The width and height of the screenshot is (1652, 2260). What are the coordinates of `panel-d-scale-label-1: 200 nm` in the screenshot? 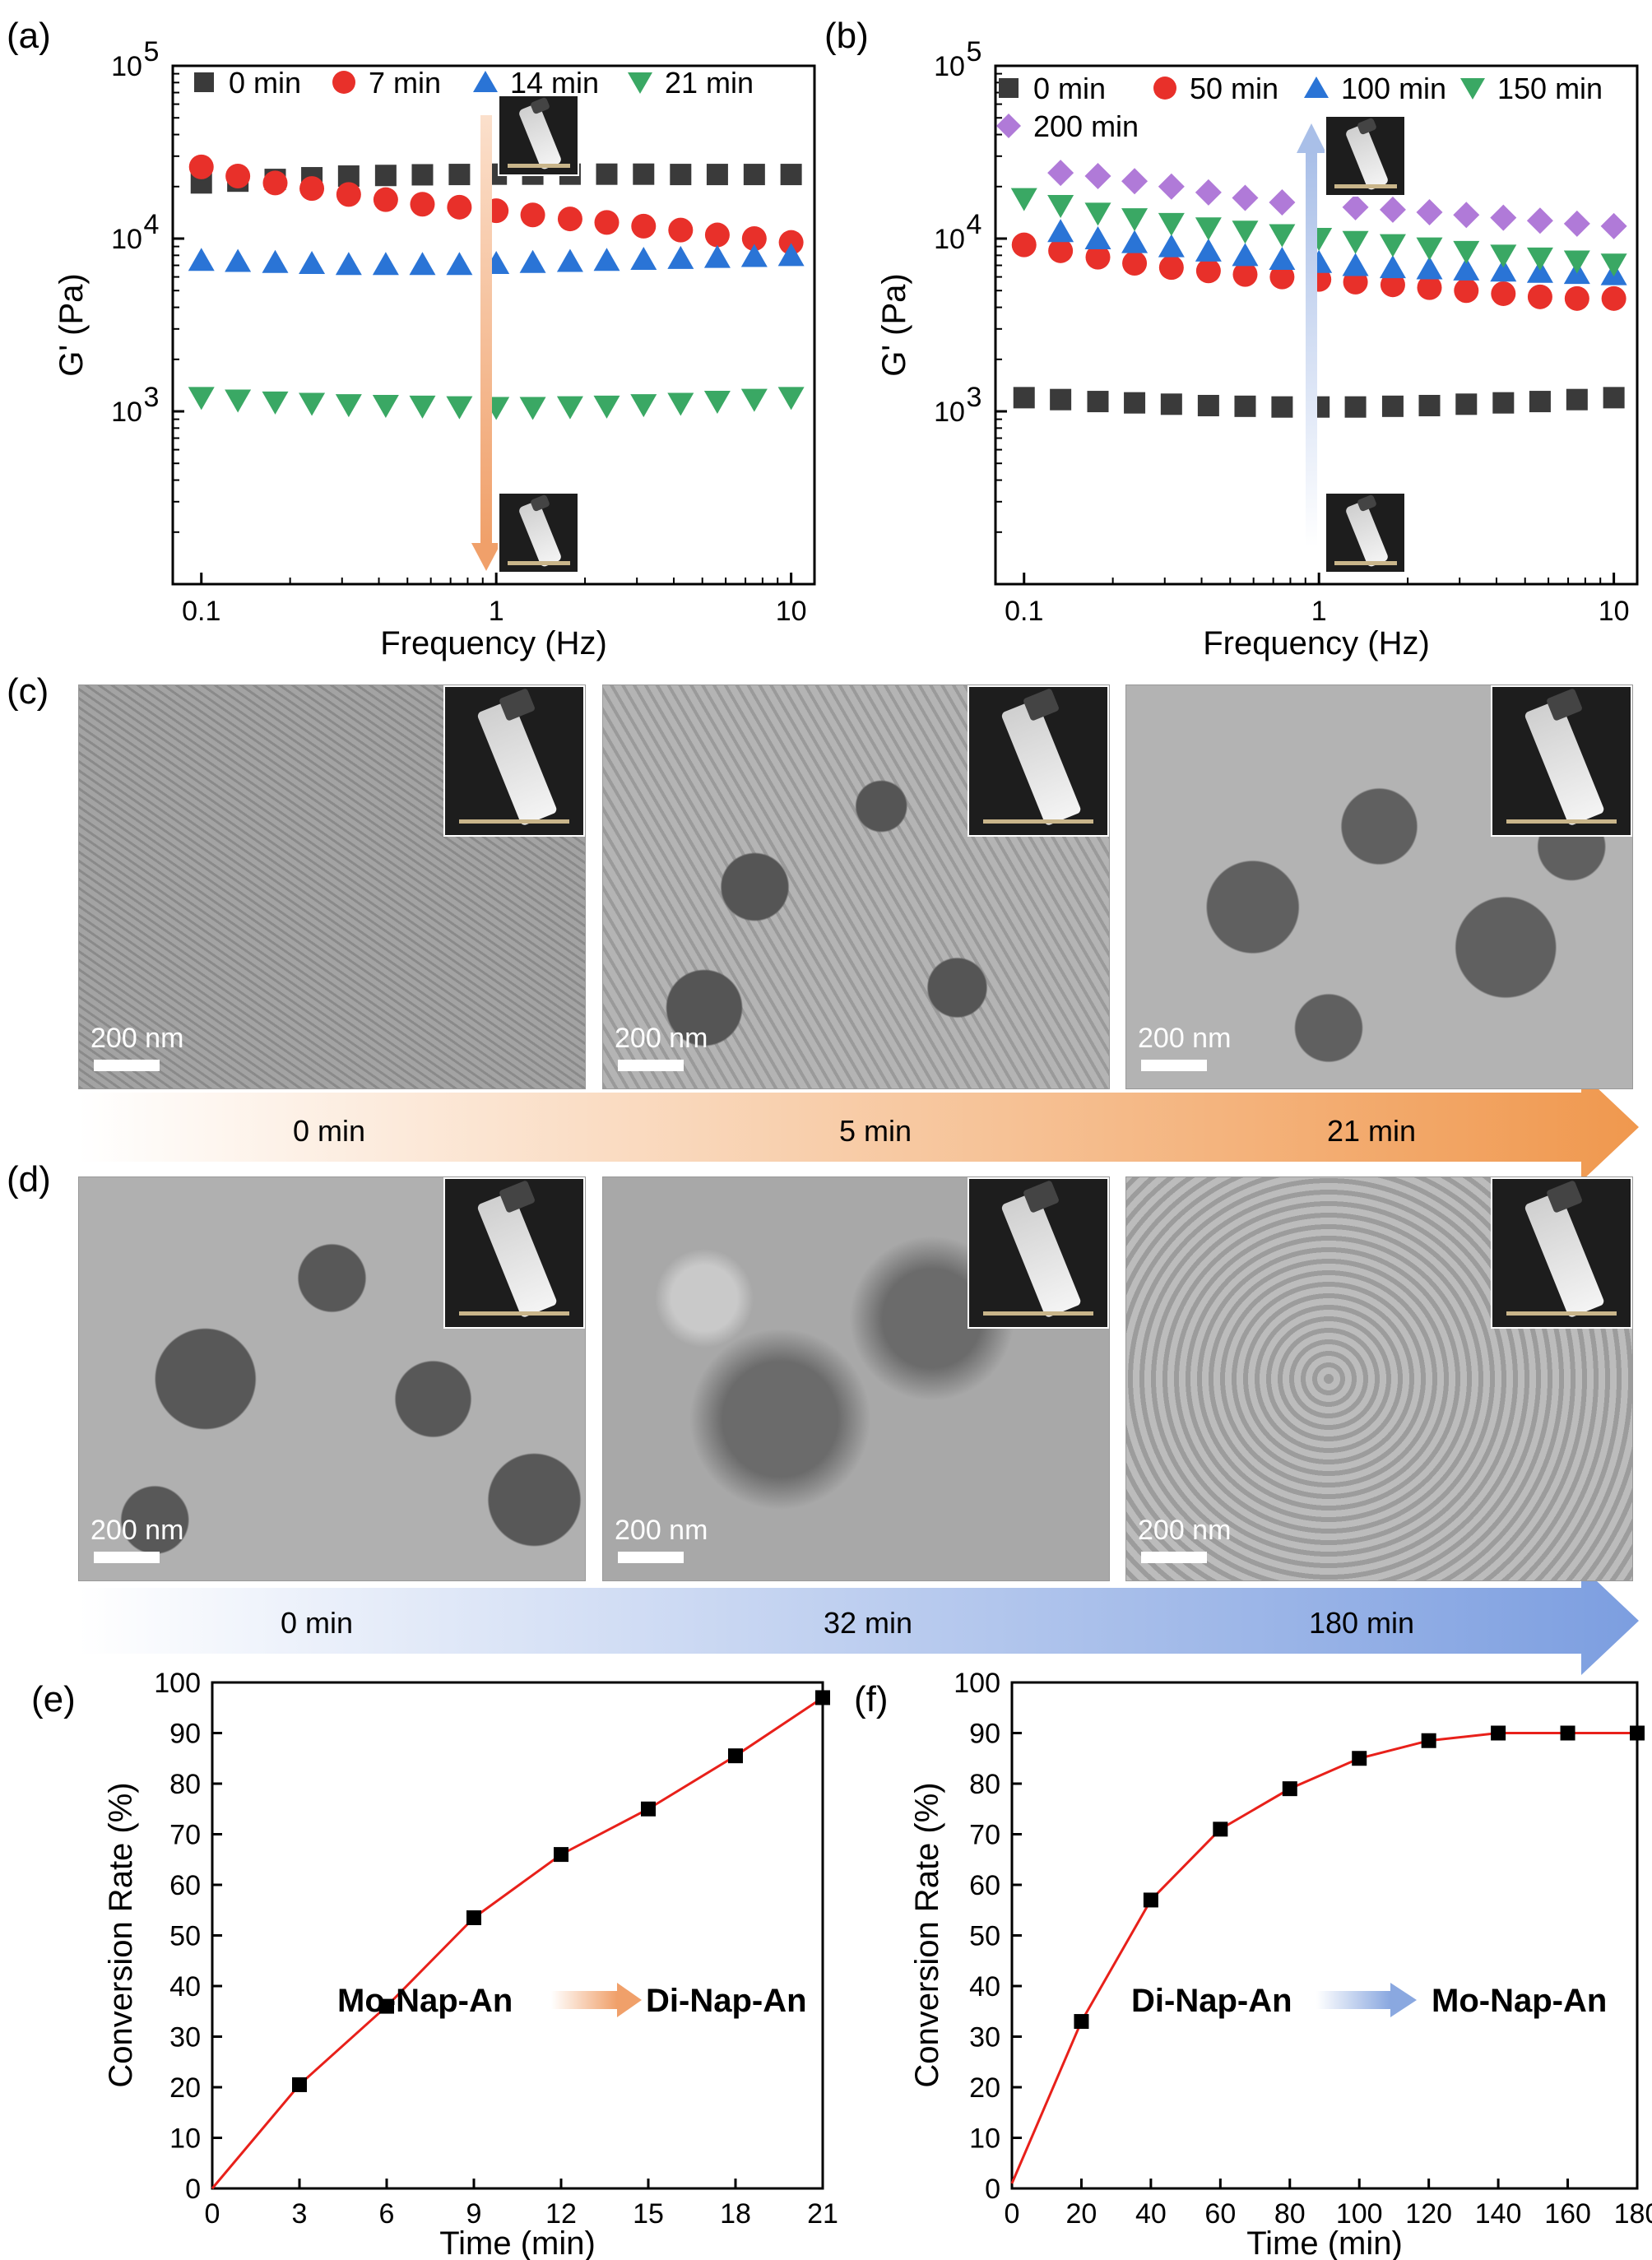 It's located at (137, 1530).